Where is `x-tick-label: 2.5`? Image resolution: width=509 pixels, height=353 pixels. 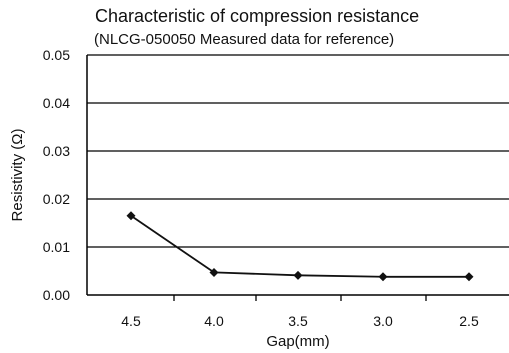 x-tick-label: 2.5 is located at coordinates (469, 321).